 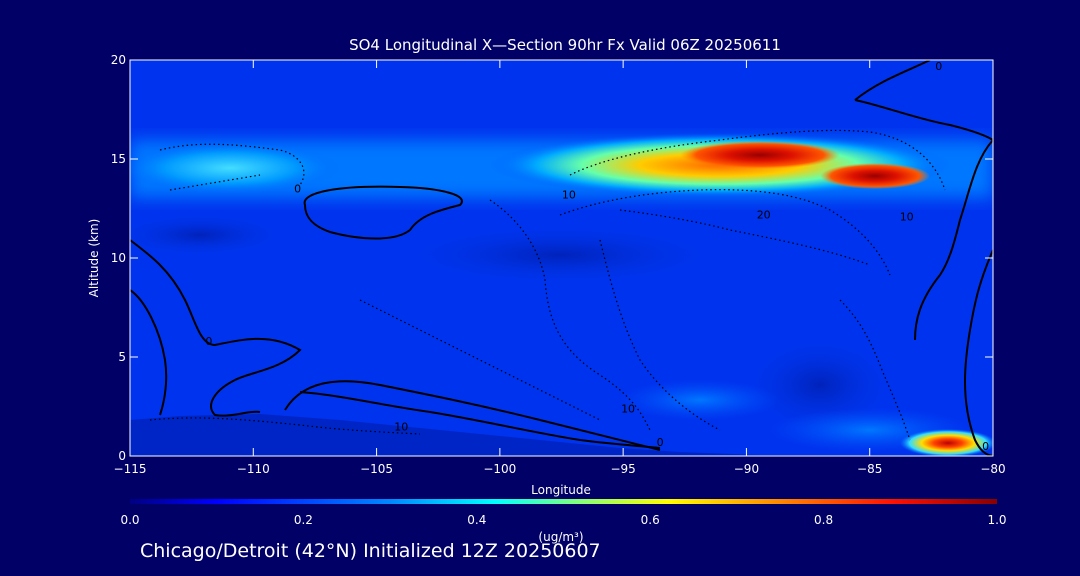 I want to click on colorbar, so click(x=563, y=501).